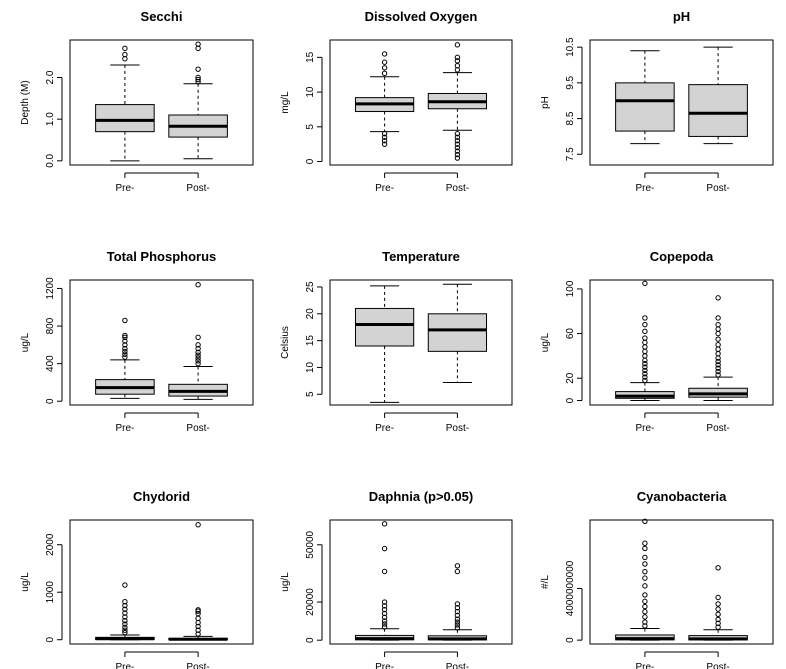 This screenshot has height=669, width=786. I want to click on panel-cyanobacteria: Cyanobacteria 0 4000000000 #/L Pre- Post-, so click(657, 579).